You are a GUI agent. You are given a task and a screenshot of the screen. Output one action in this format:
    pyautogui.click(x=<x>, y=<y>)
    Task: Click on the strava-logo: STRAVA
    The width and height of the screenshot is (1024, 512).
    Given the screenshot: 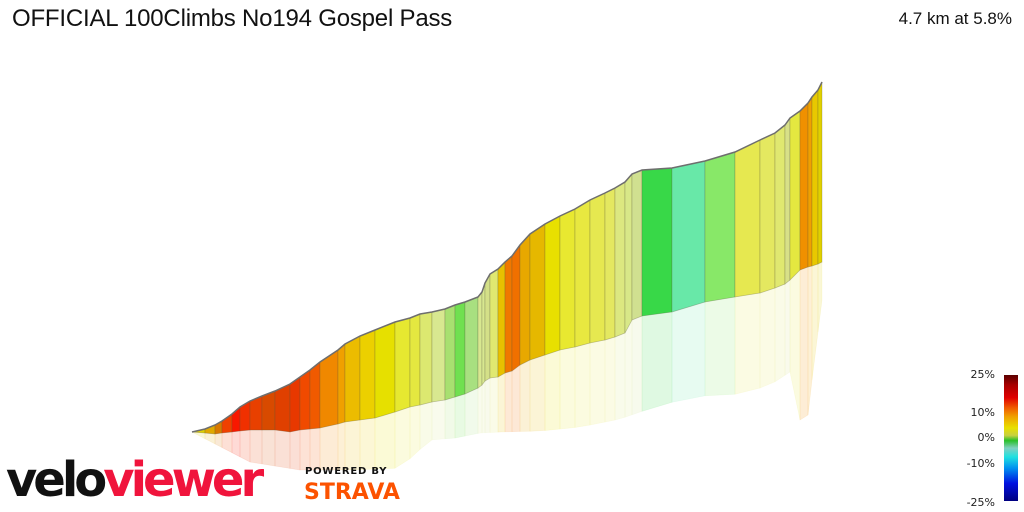 What is the action you would take?
    pyautogui.click(x=352, y=492)
    